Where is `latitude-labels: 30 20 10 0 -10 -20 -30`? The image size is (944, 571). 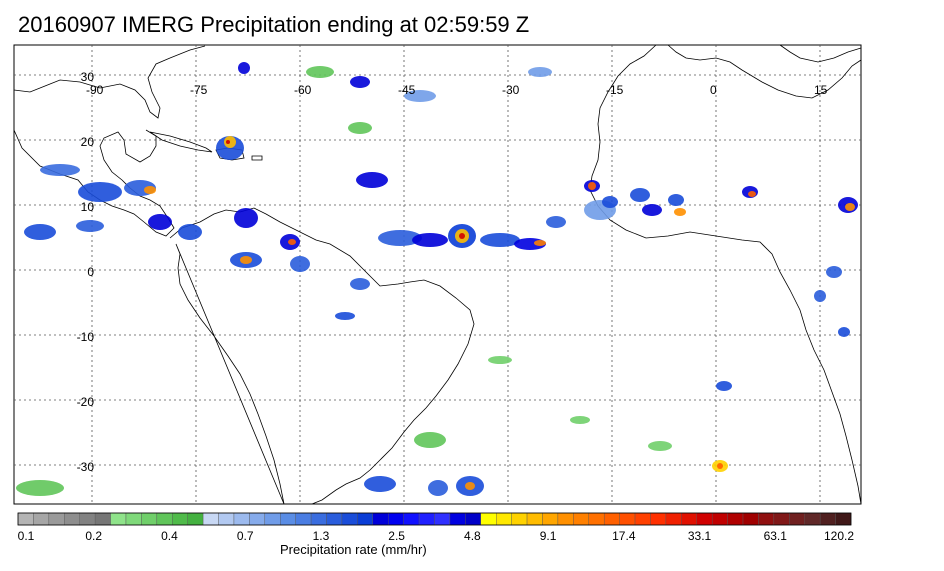
latitude-labels: 30 20 10 0 -10 -20 -30 is located at coordinates (86, 272).